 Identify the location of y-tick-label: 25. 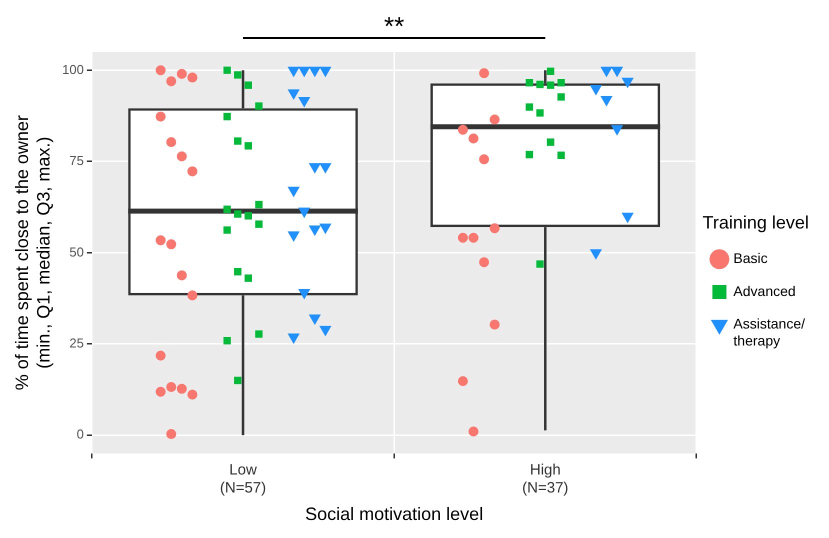
(76, 343).